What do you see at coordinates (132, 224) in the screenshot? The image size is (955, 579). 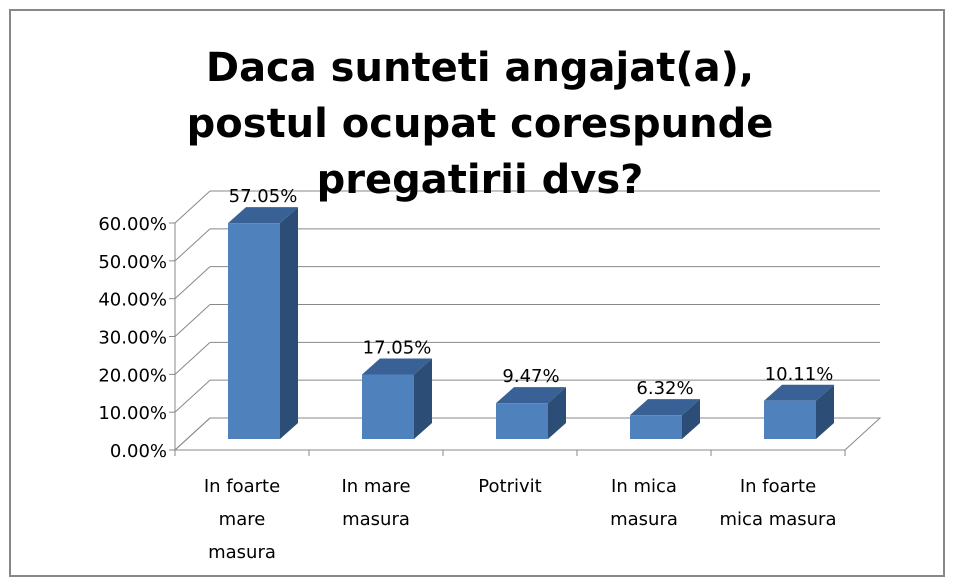 I see `y-tick-label: 60.00%` at bounding box center [132, 224].